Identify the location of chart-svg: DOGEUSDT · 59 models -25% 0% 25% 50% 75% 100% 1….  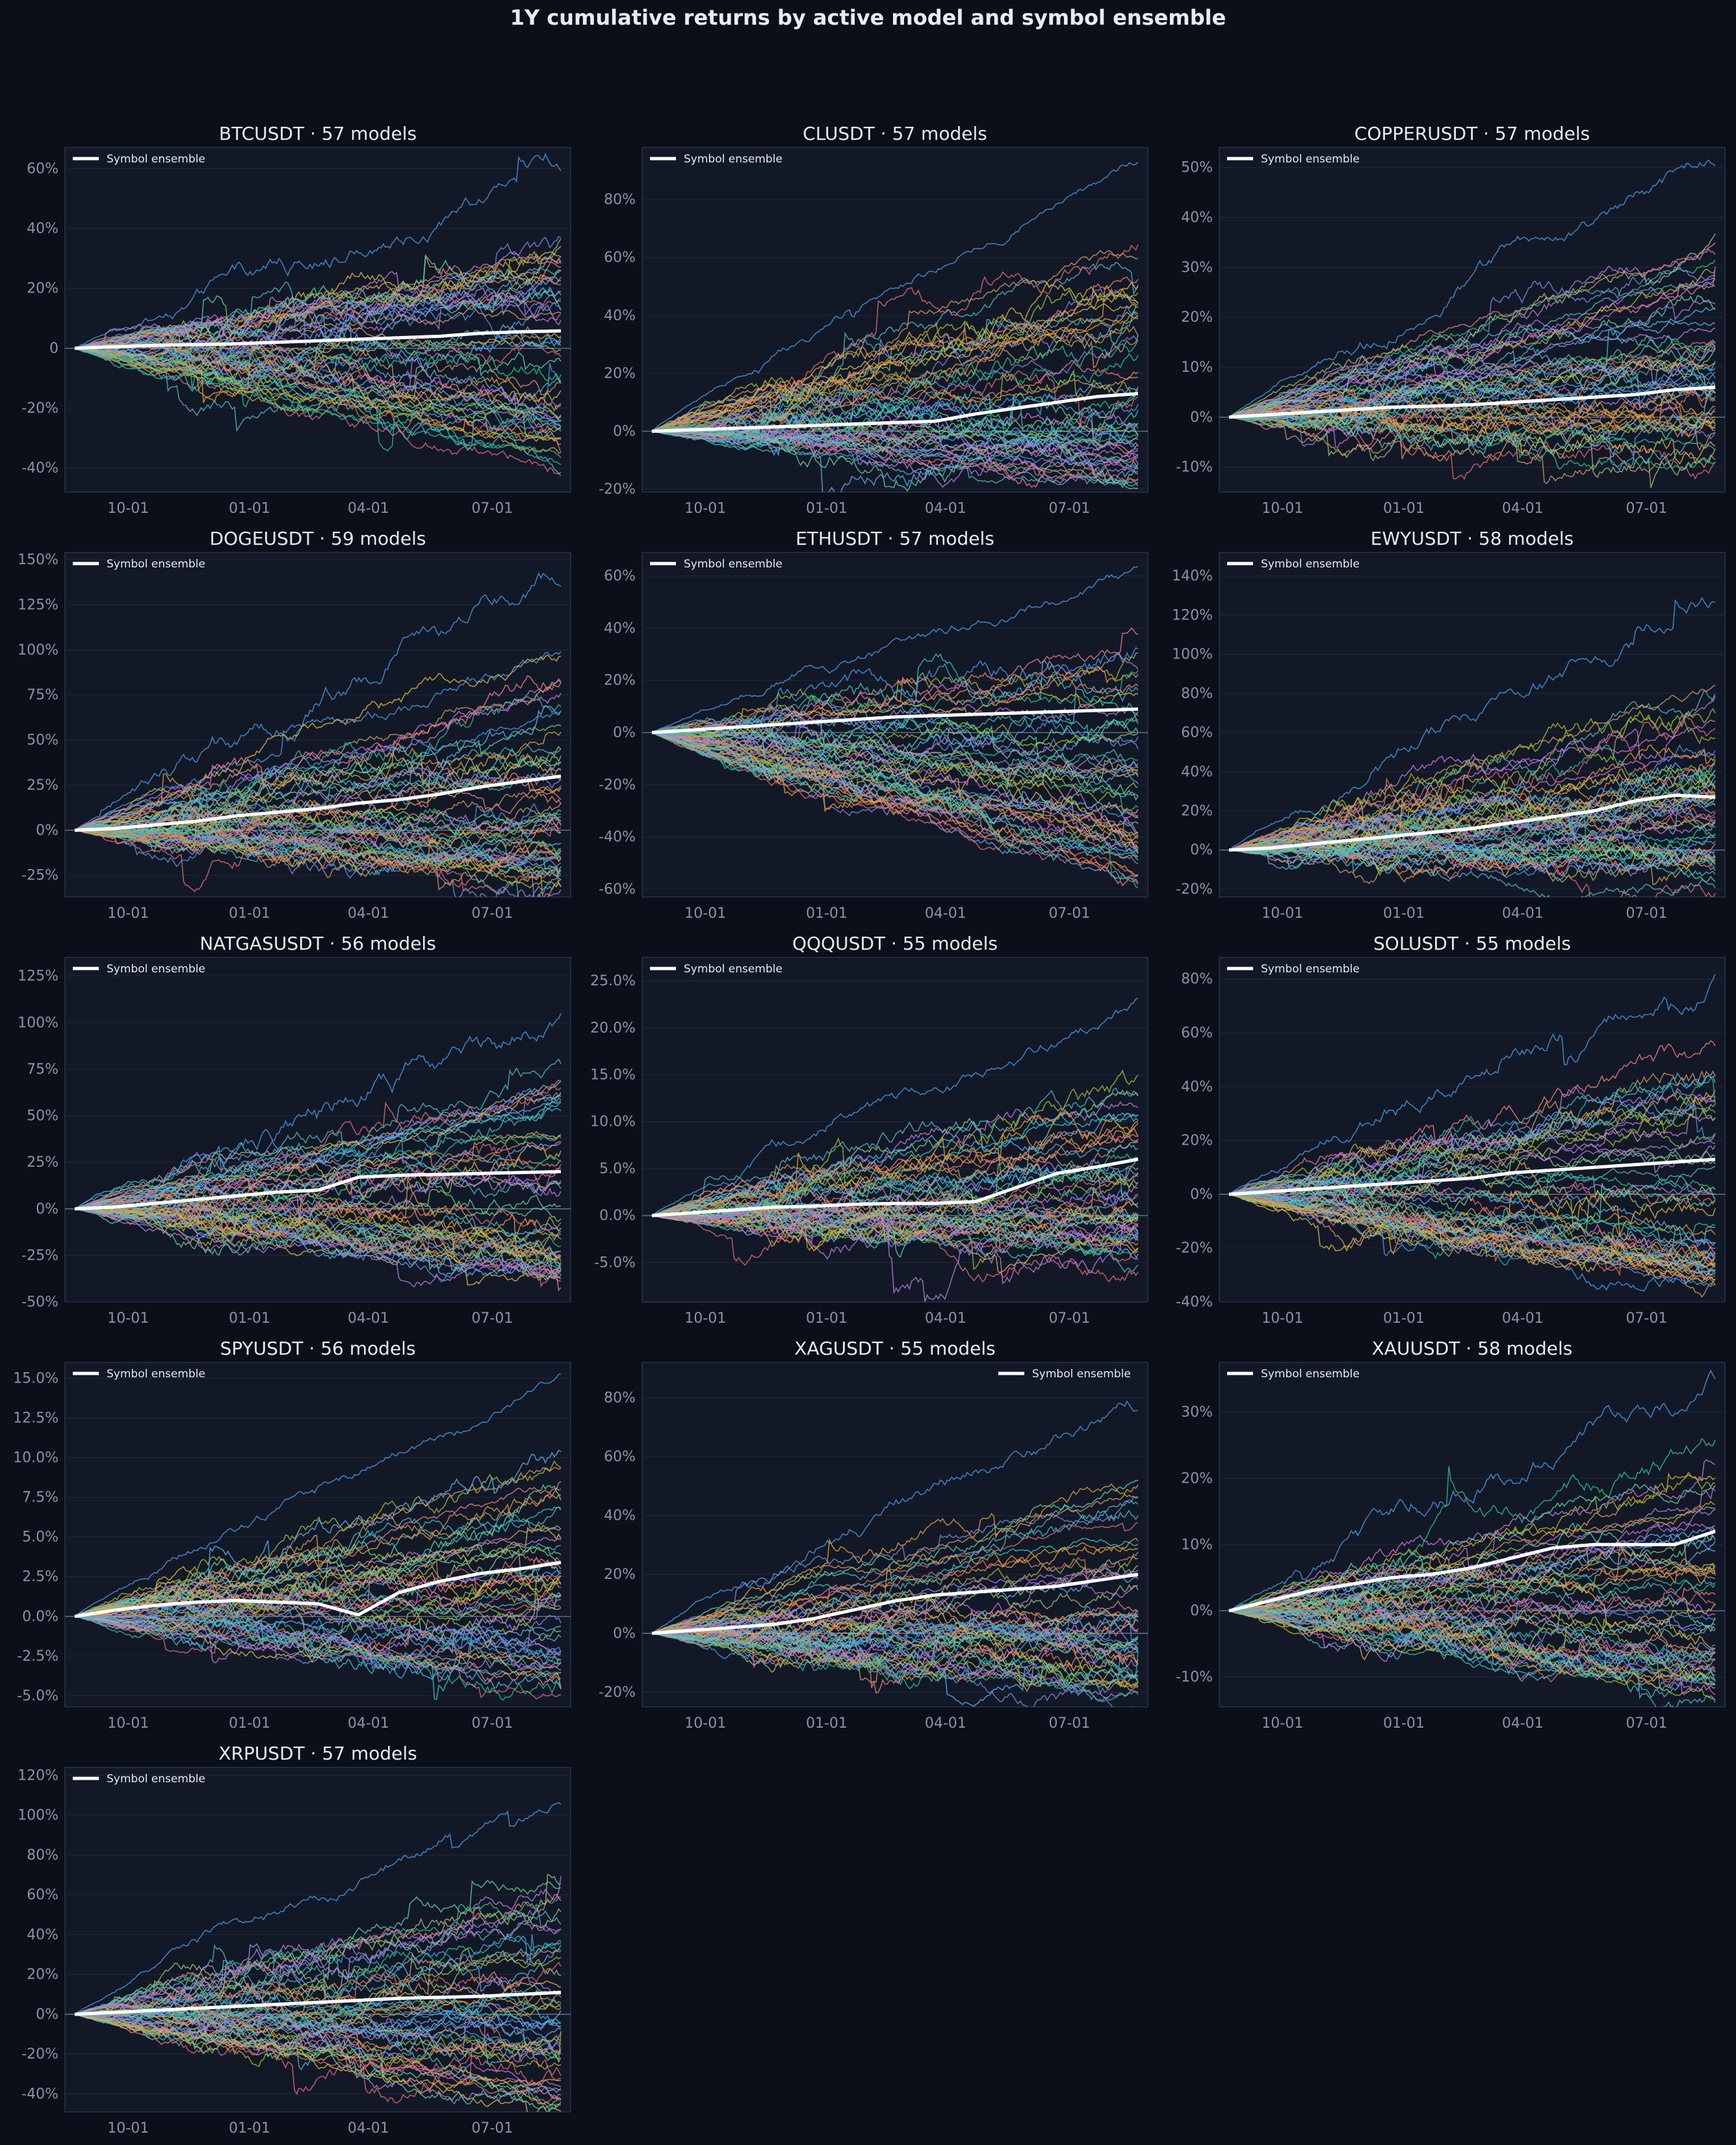
(294, 725).